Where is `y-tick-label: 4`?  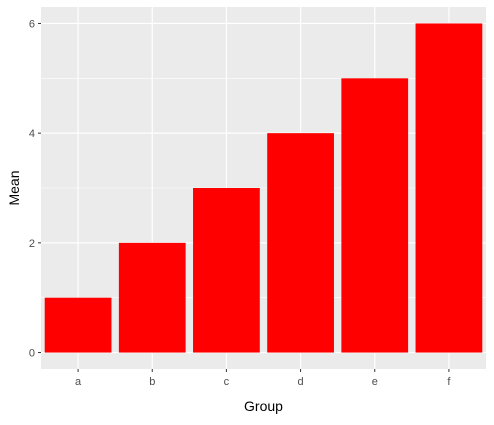 y-tick-label: 4 is located at coordinates (32, 134).